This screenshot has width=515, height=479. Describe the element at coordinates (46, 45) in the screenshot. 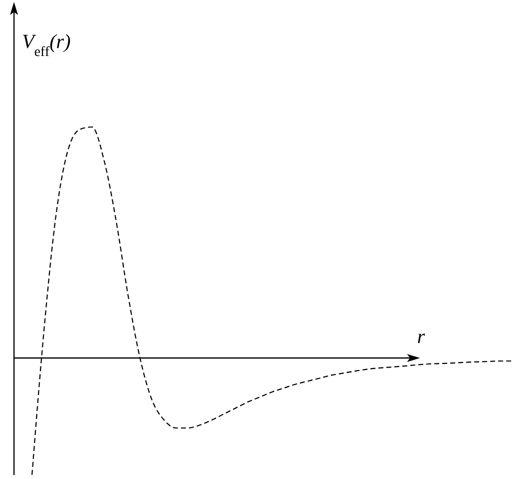

I see `y-axis-title: V$_{eff}$(r)` at that location.